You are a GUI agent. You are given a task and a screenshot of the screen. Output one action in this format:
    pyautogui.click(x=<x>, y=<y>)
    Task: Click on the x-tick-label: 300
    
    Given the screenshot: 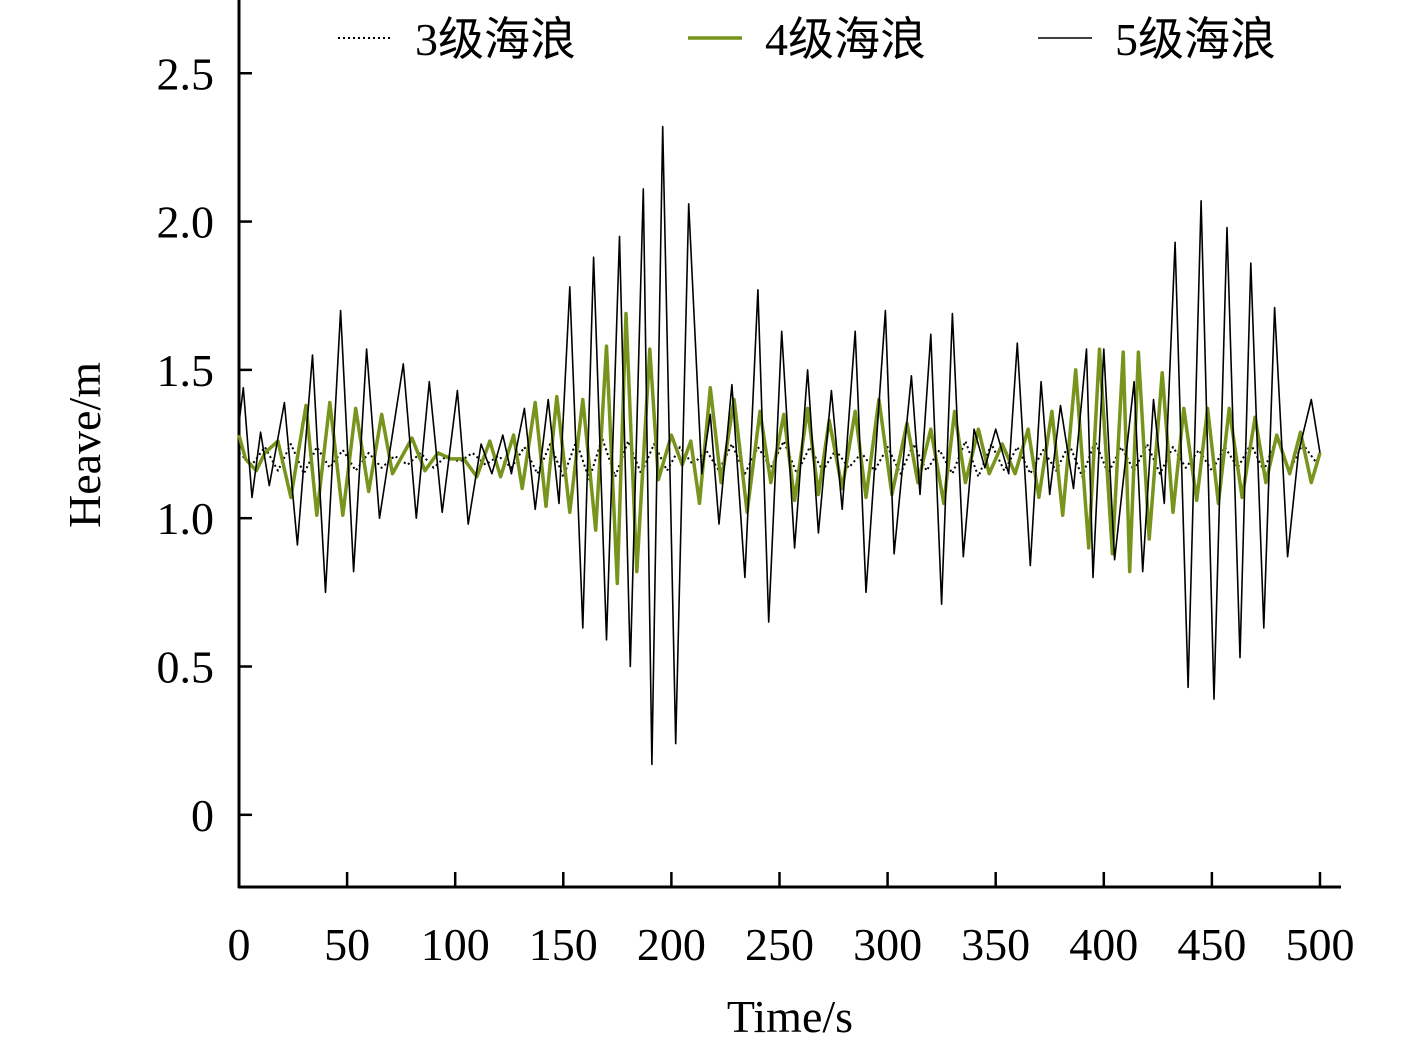 What is the action you would take?
    pyautogui.click(x=887, y=944)
    